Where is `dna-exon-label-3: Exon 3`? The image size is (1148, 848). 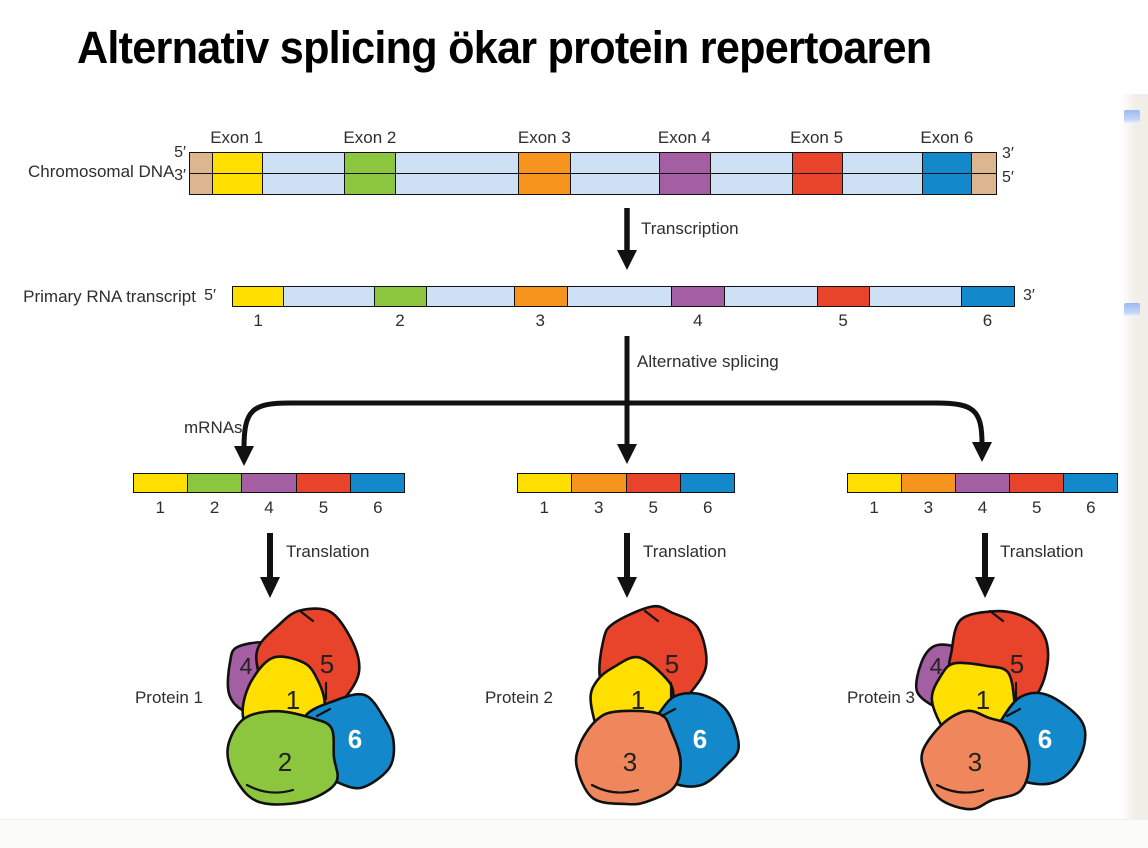 dna-exon-label-3: Exon 3 is located at coordinates (544, 137).